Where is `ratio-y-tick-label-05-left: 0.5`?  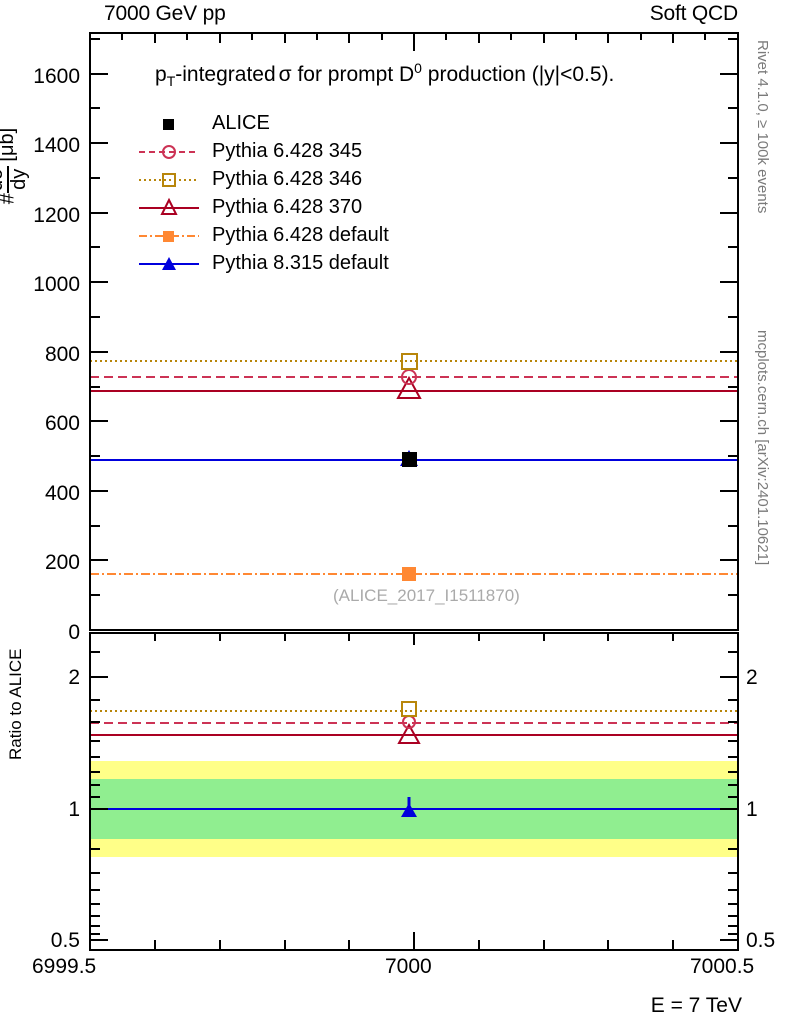 ratio-y-tick-label-05-left: 0.5 is located at coordinates (65, 940).